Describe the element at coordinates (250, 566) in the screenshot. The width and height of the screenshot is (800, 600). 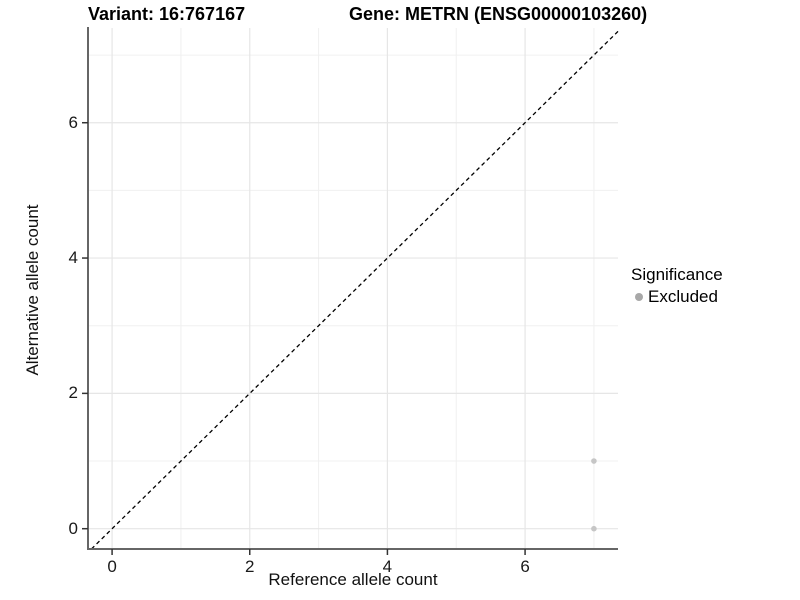
I see `x-tick-label: 2` at that location.